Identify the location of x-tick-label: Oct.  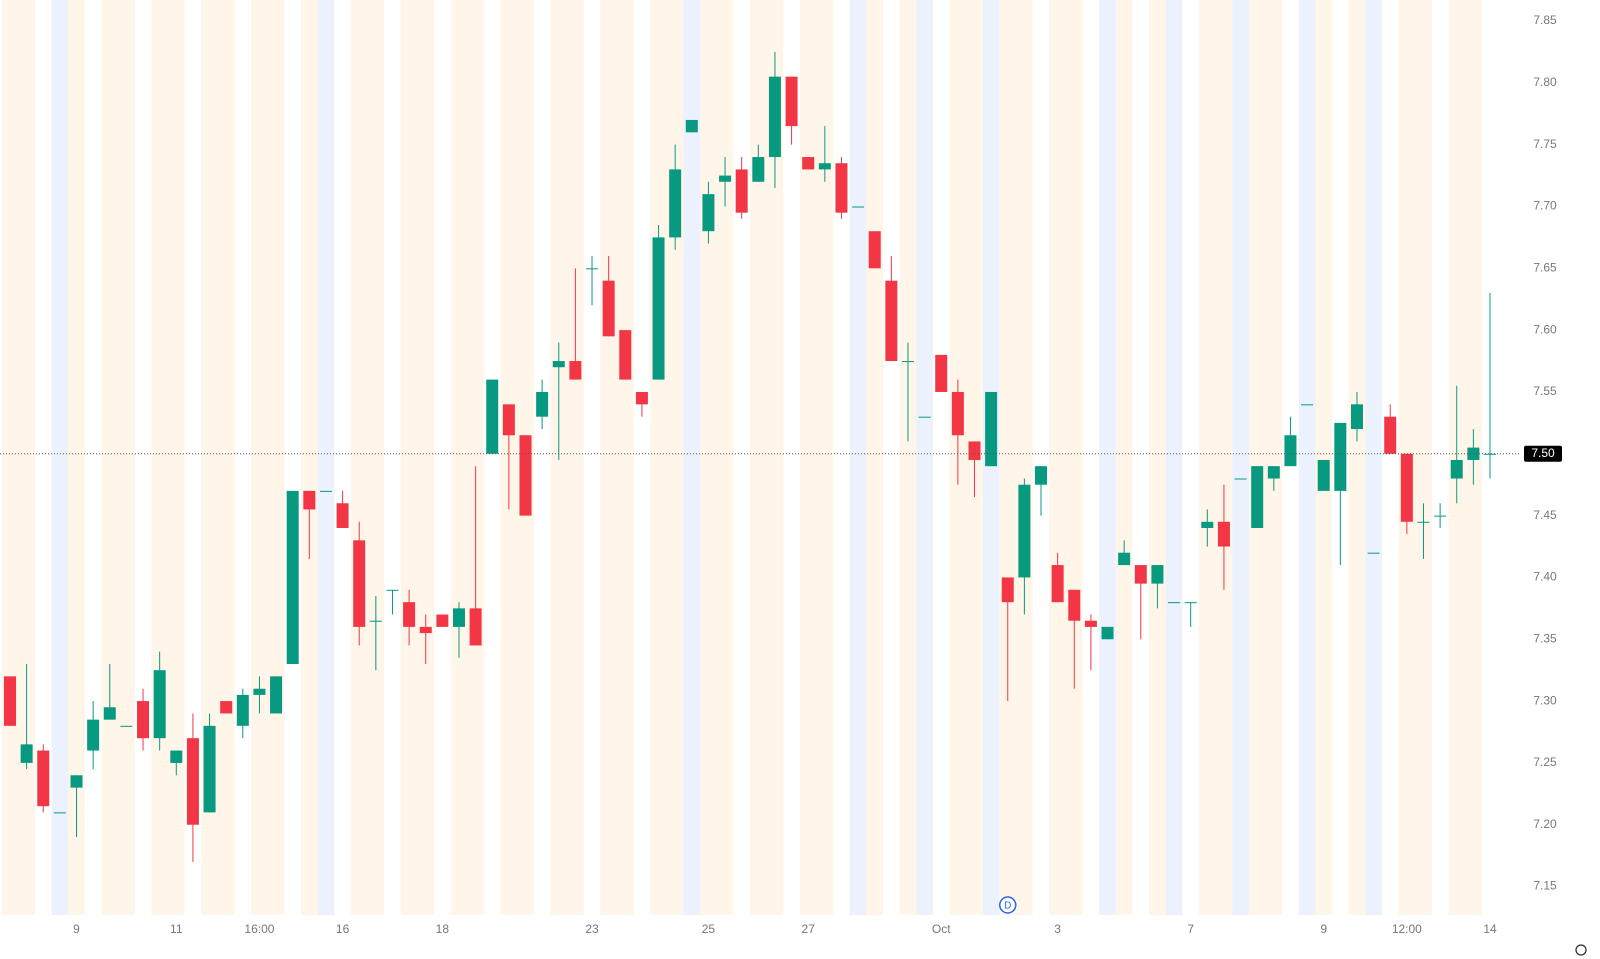
(941, 929).